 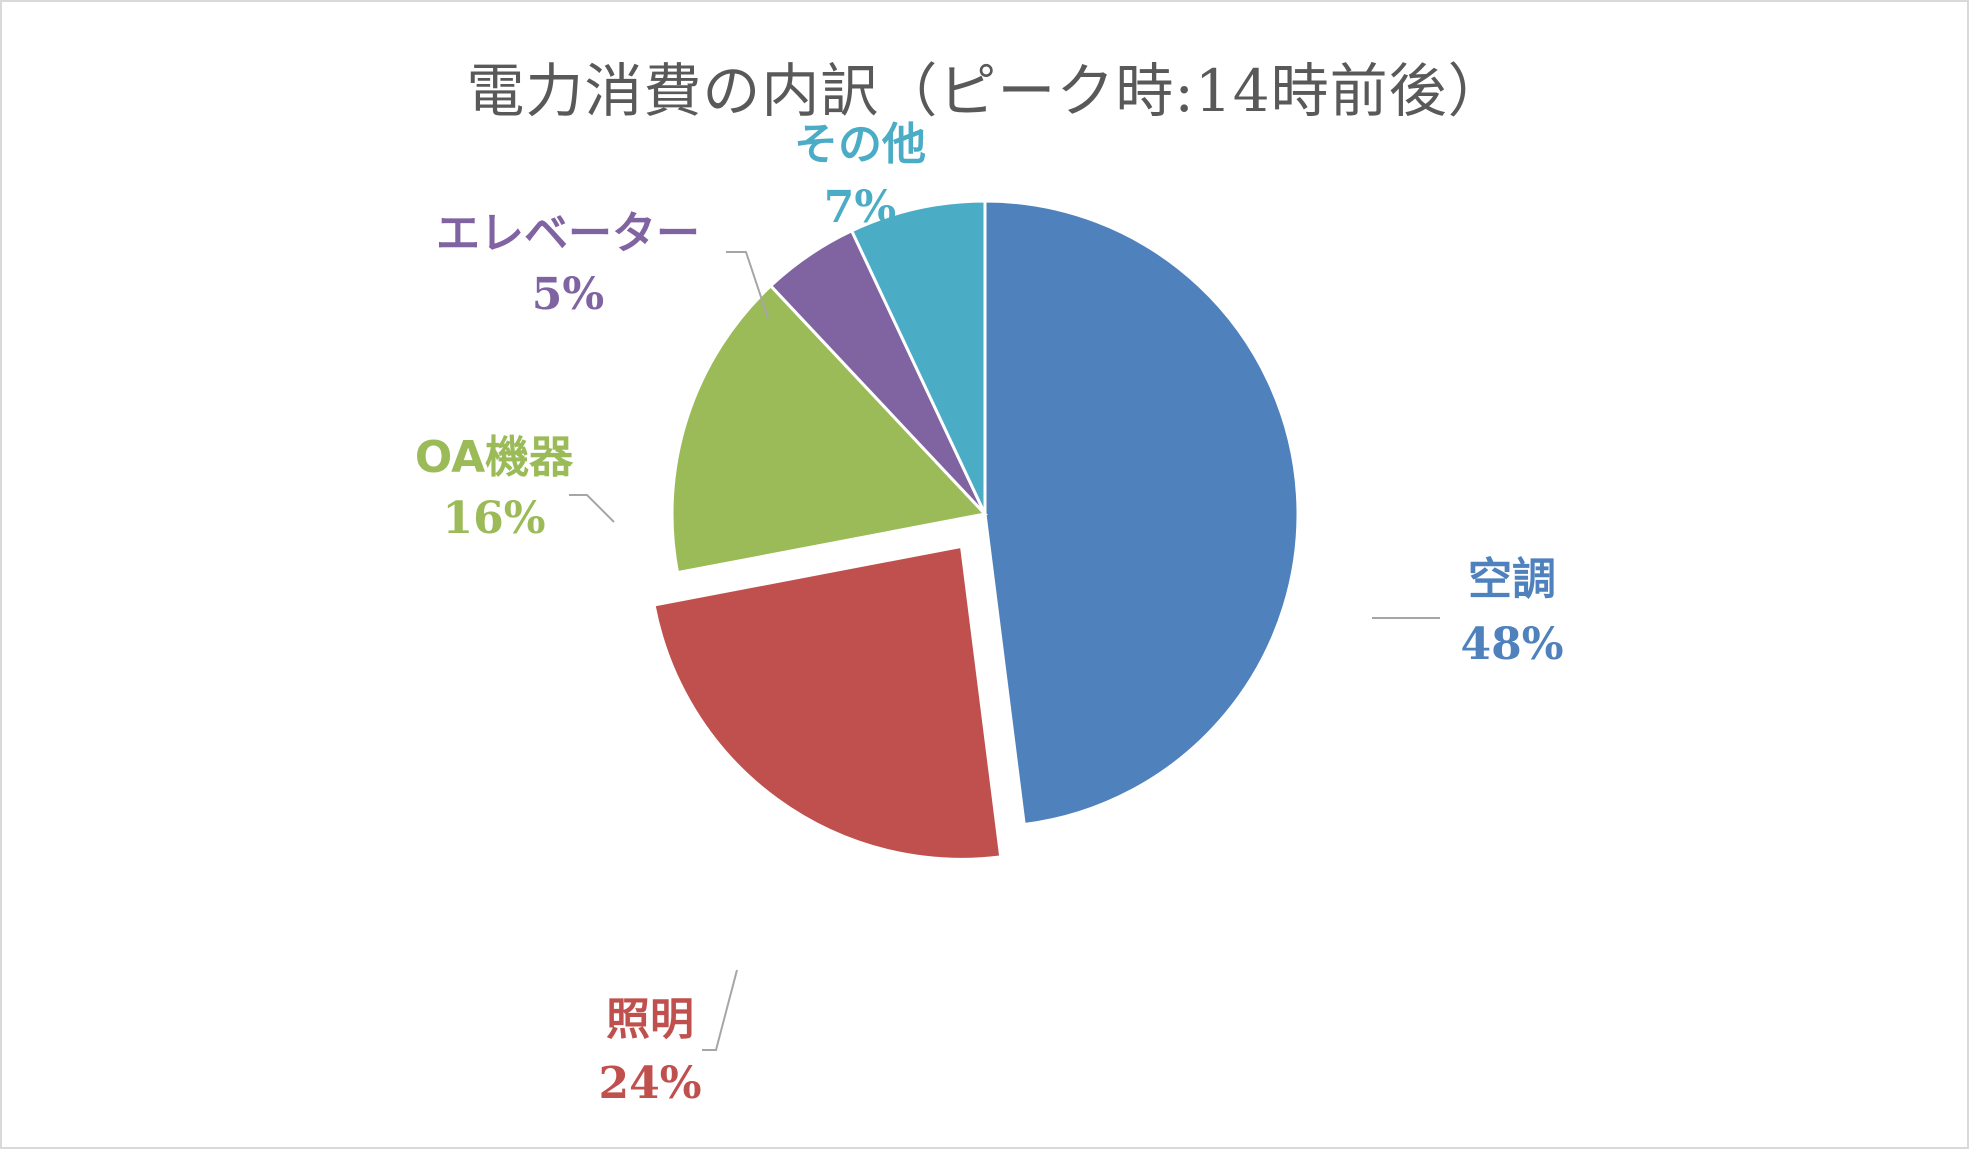 I want to click on slice-label-name-2: 照明, so click(x=650, y=1019).